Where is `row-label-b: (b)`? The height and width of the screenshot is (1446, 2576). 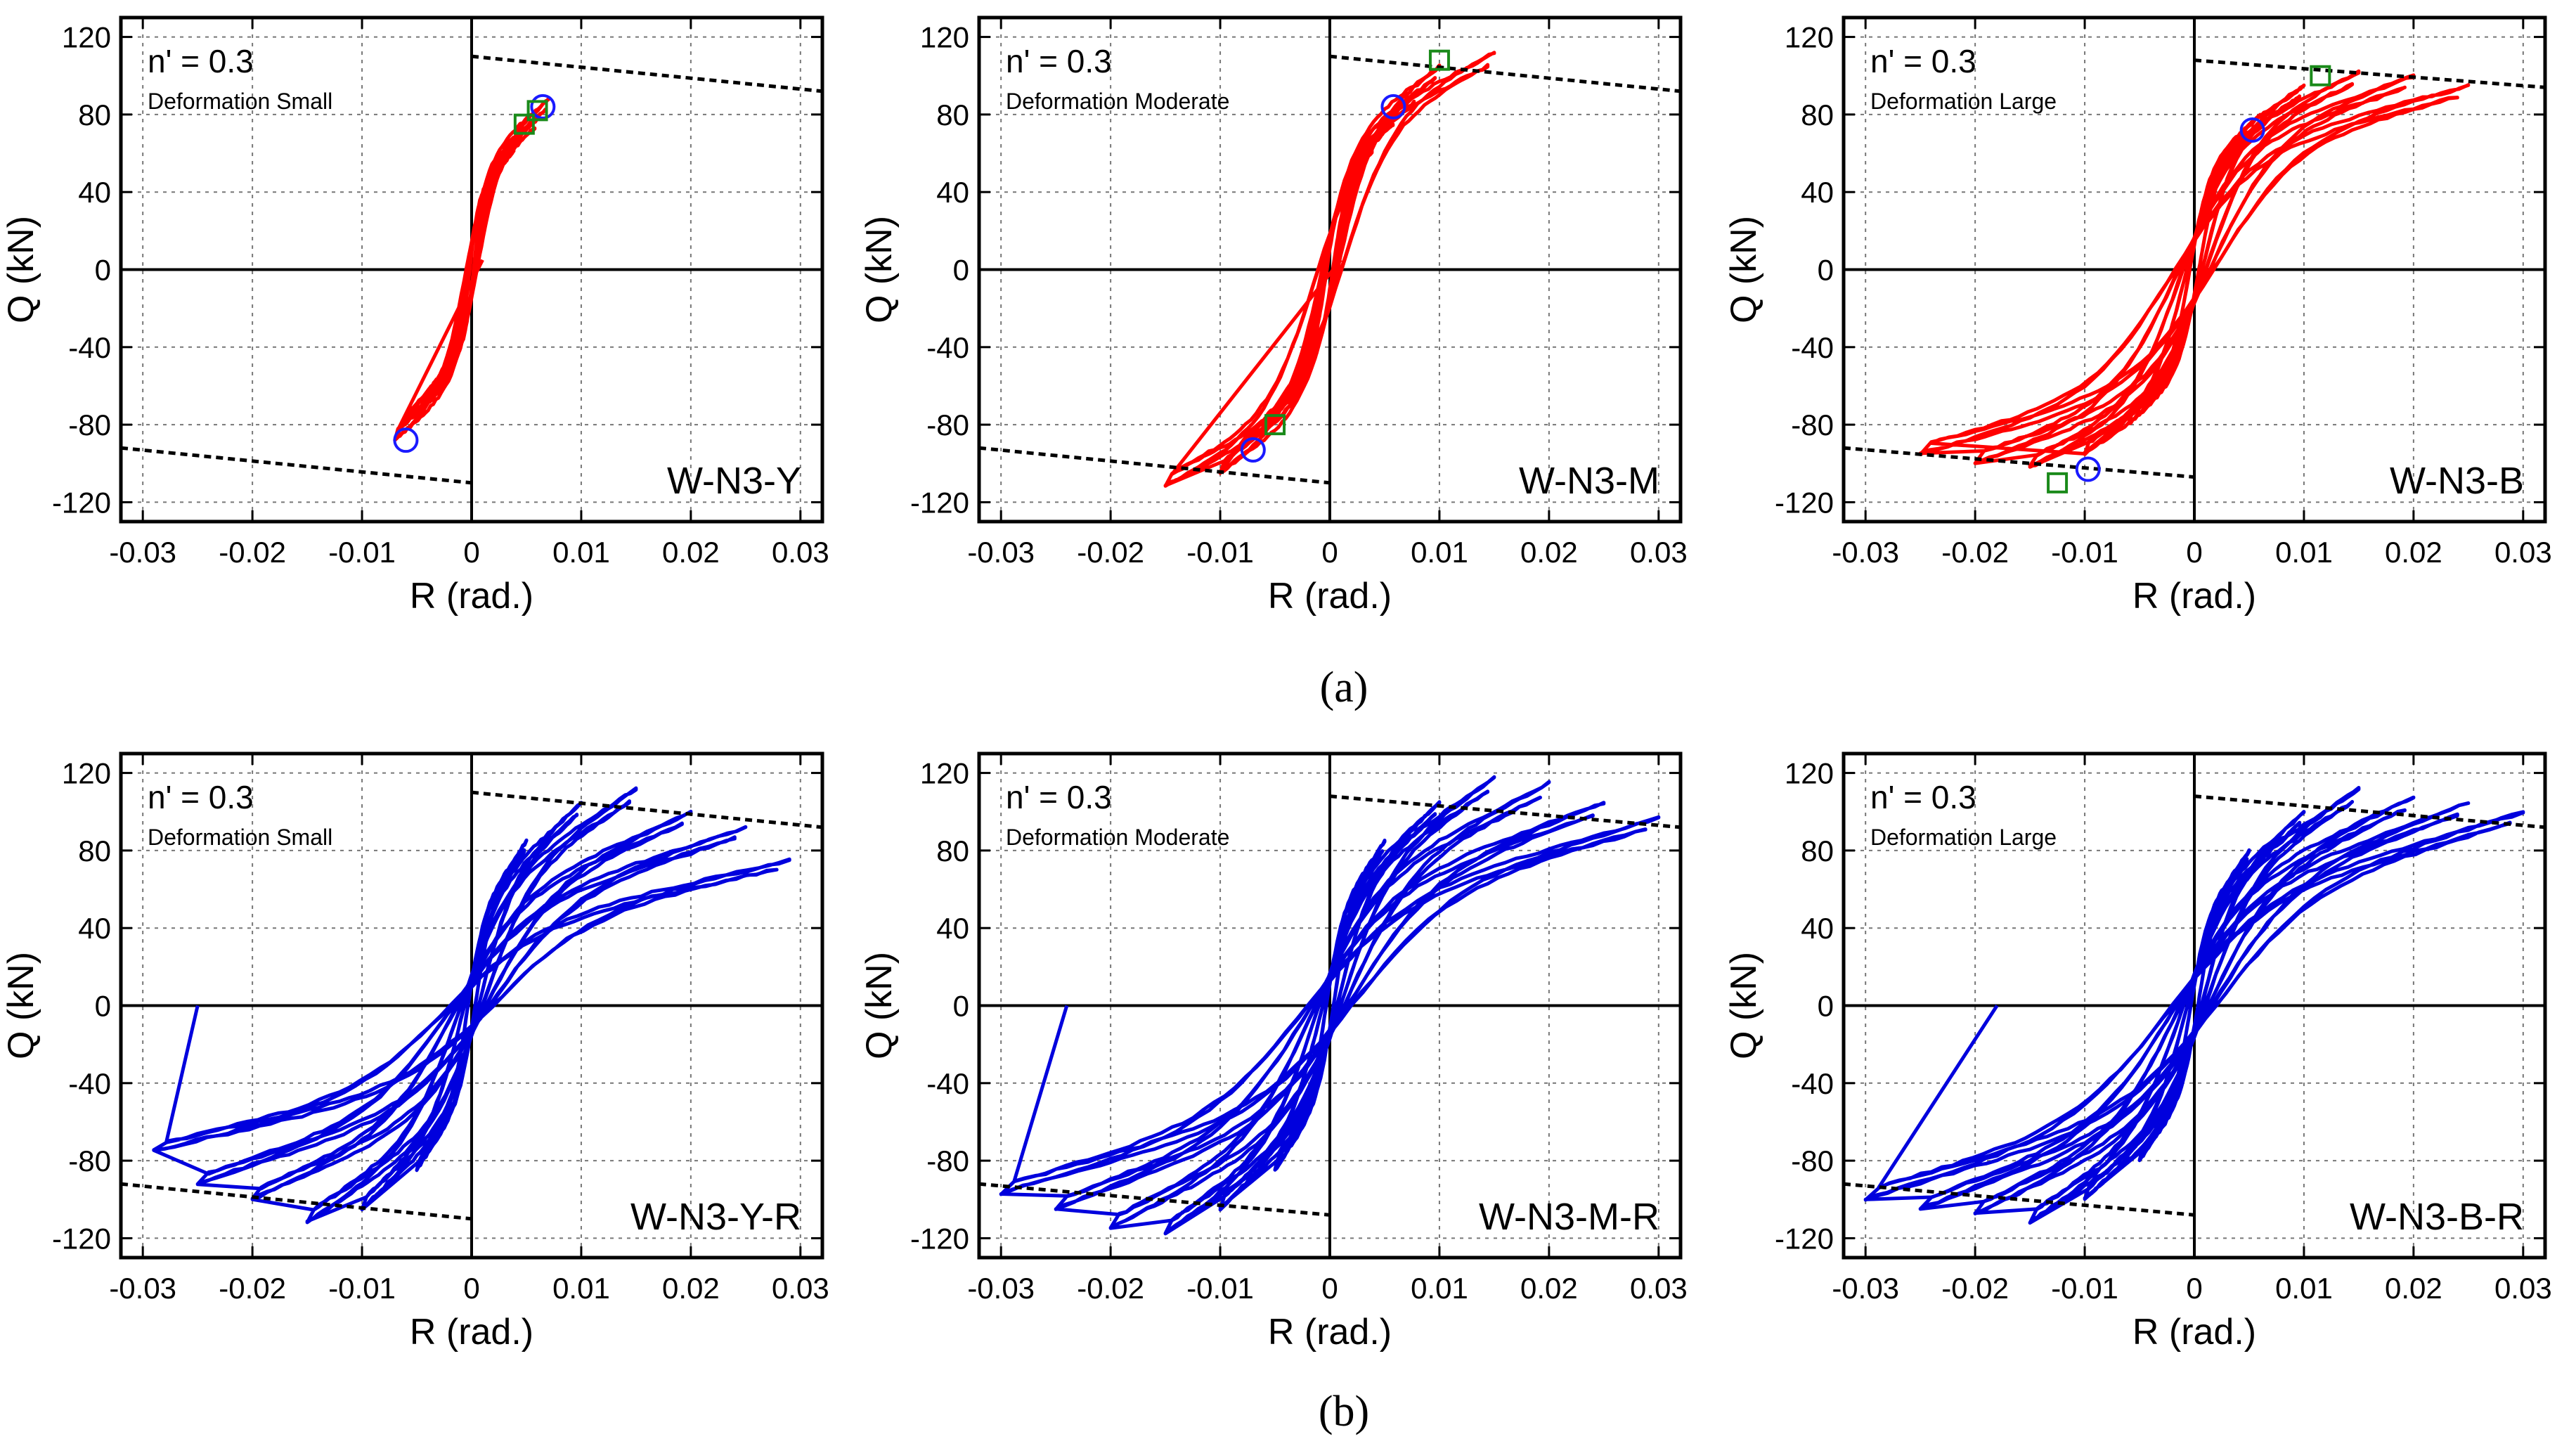
row-label-b: (b) is located at coordinates (1344, 1411).